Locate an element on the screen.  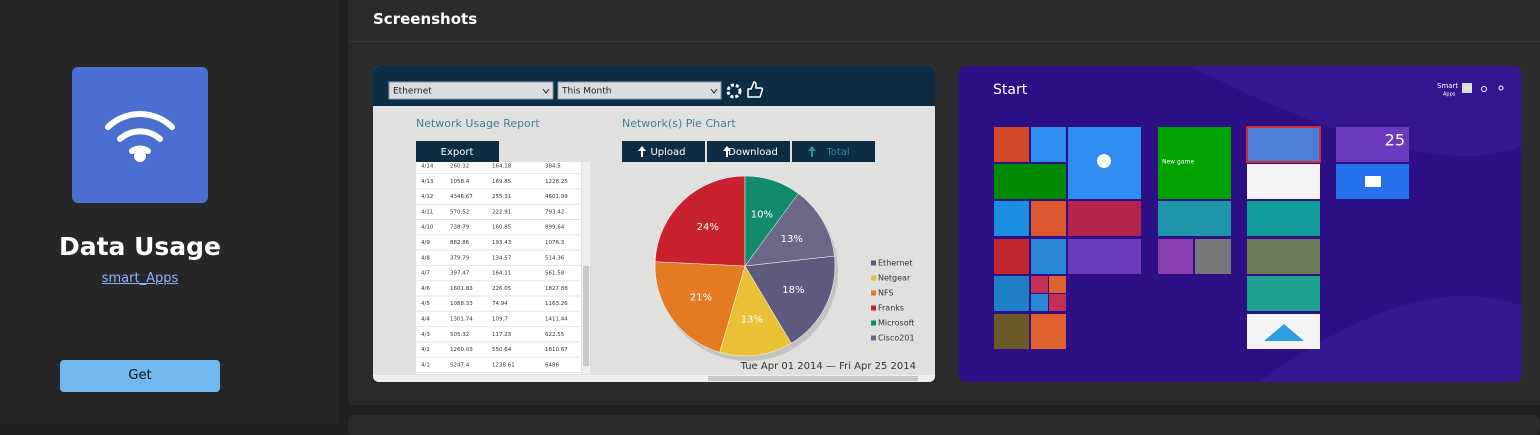
search-icon is located at coordinates (1501, 88).